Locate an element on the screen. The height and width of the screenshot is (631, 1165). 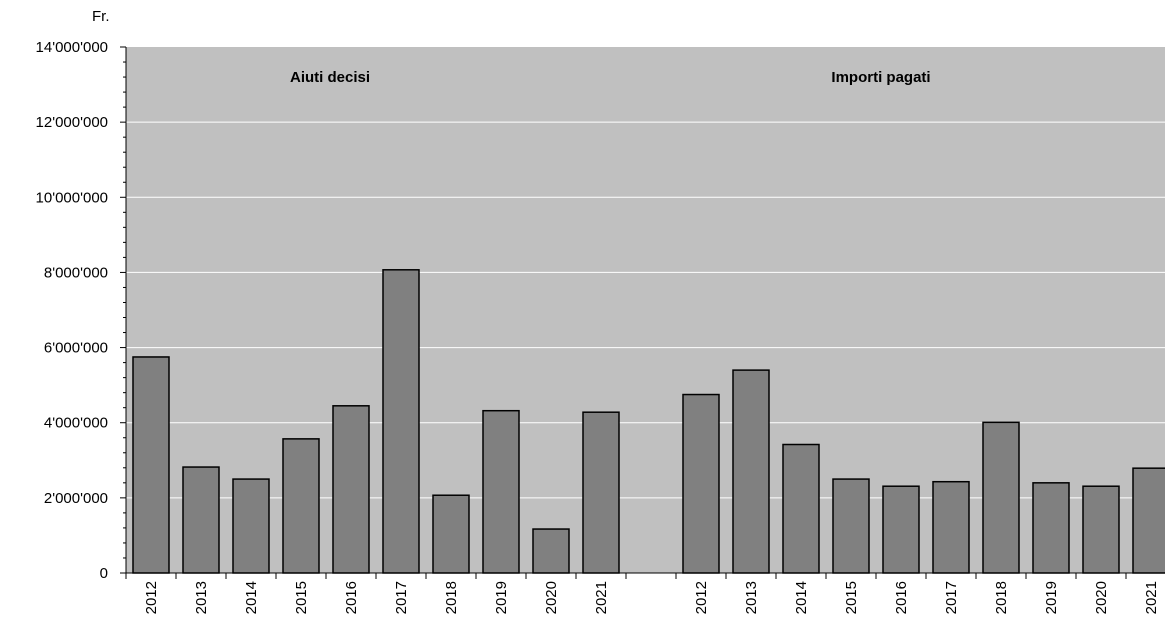
y-tick-label: 2'000'000 is located at coordinates (76, 498).